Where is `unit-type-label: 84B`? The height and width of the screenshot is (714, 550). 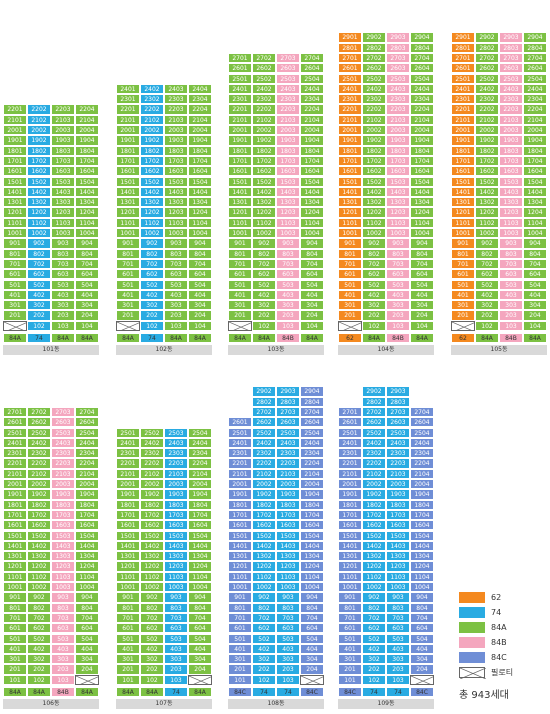 unit-type-label: 84B is located at coordinates (398, 338).